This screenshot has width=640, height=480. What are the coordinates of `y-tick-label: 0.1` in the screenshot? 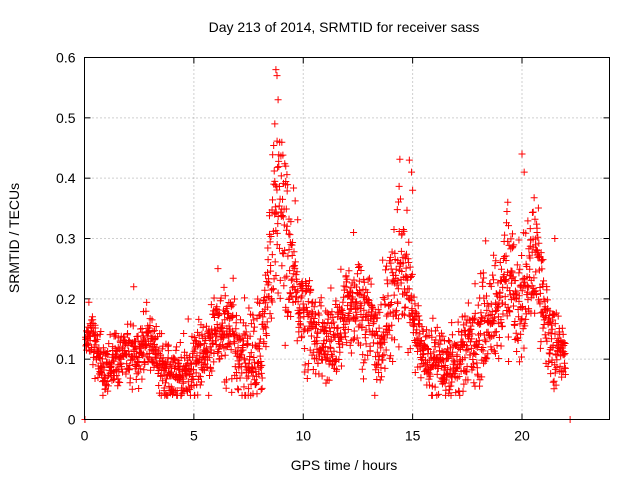 It's located at (66, 359).